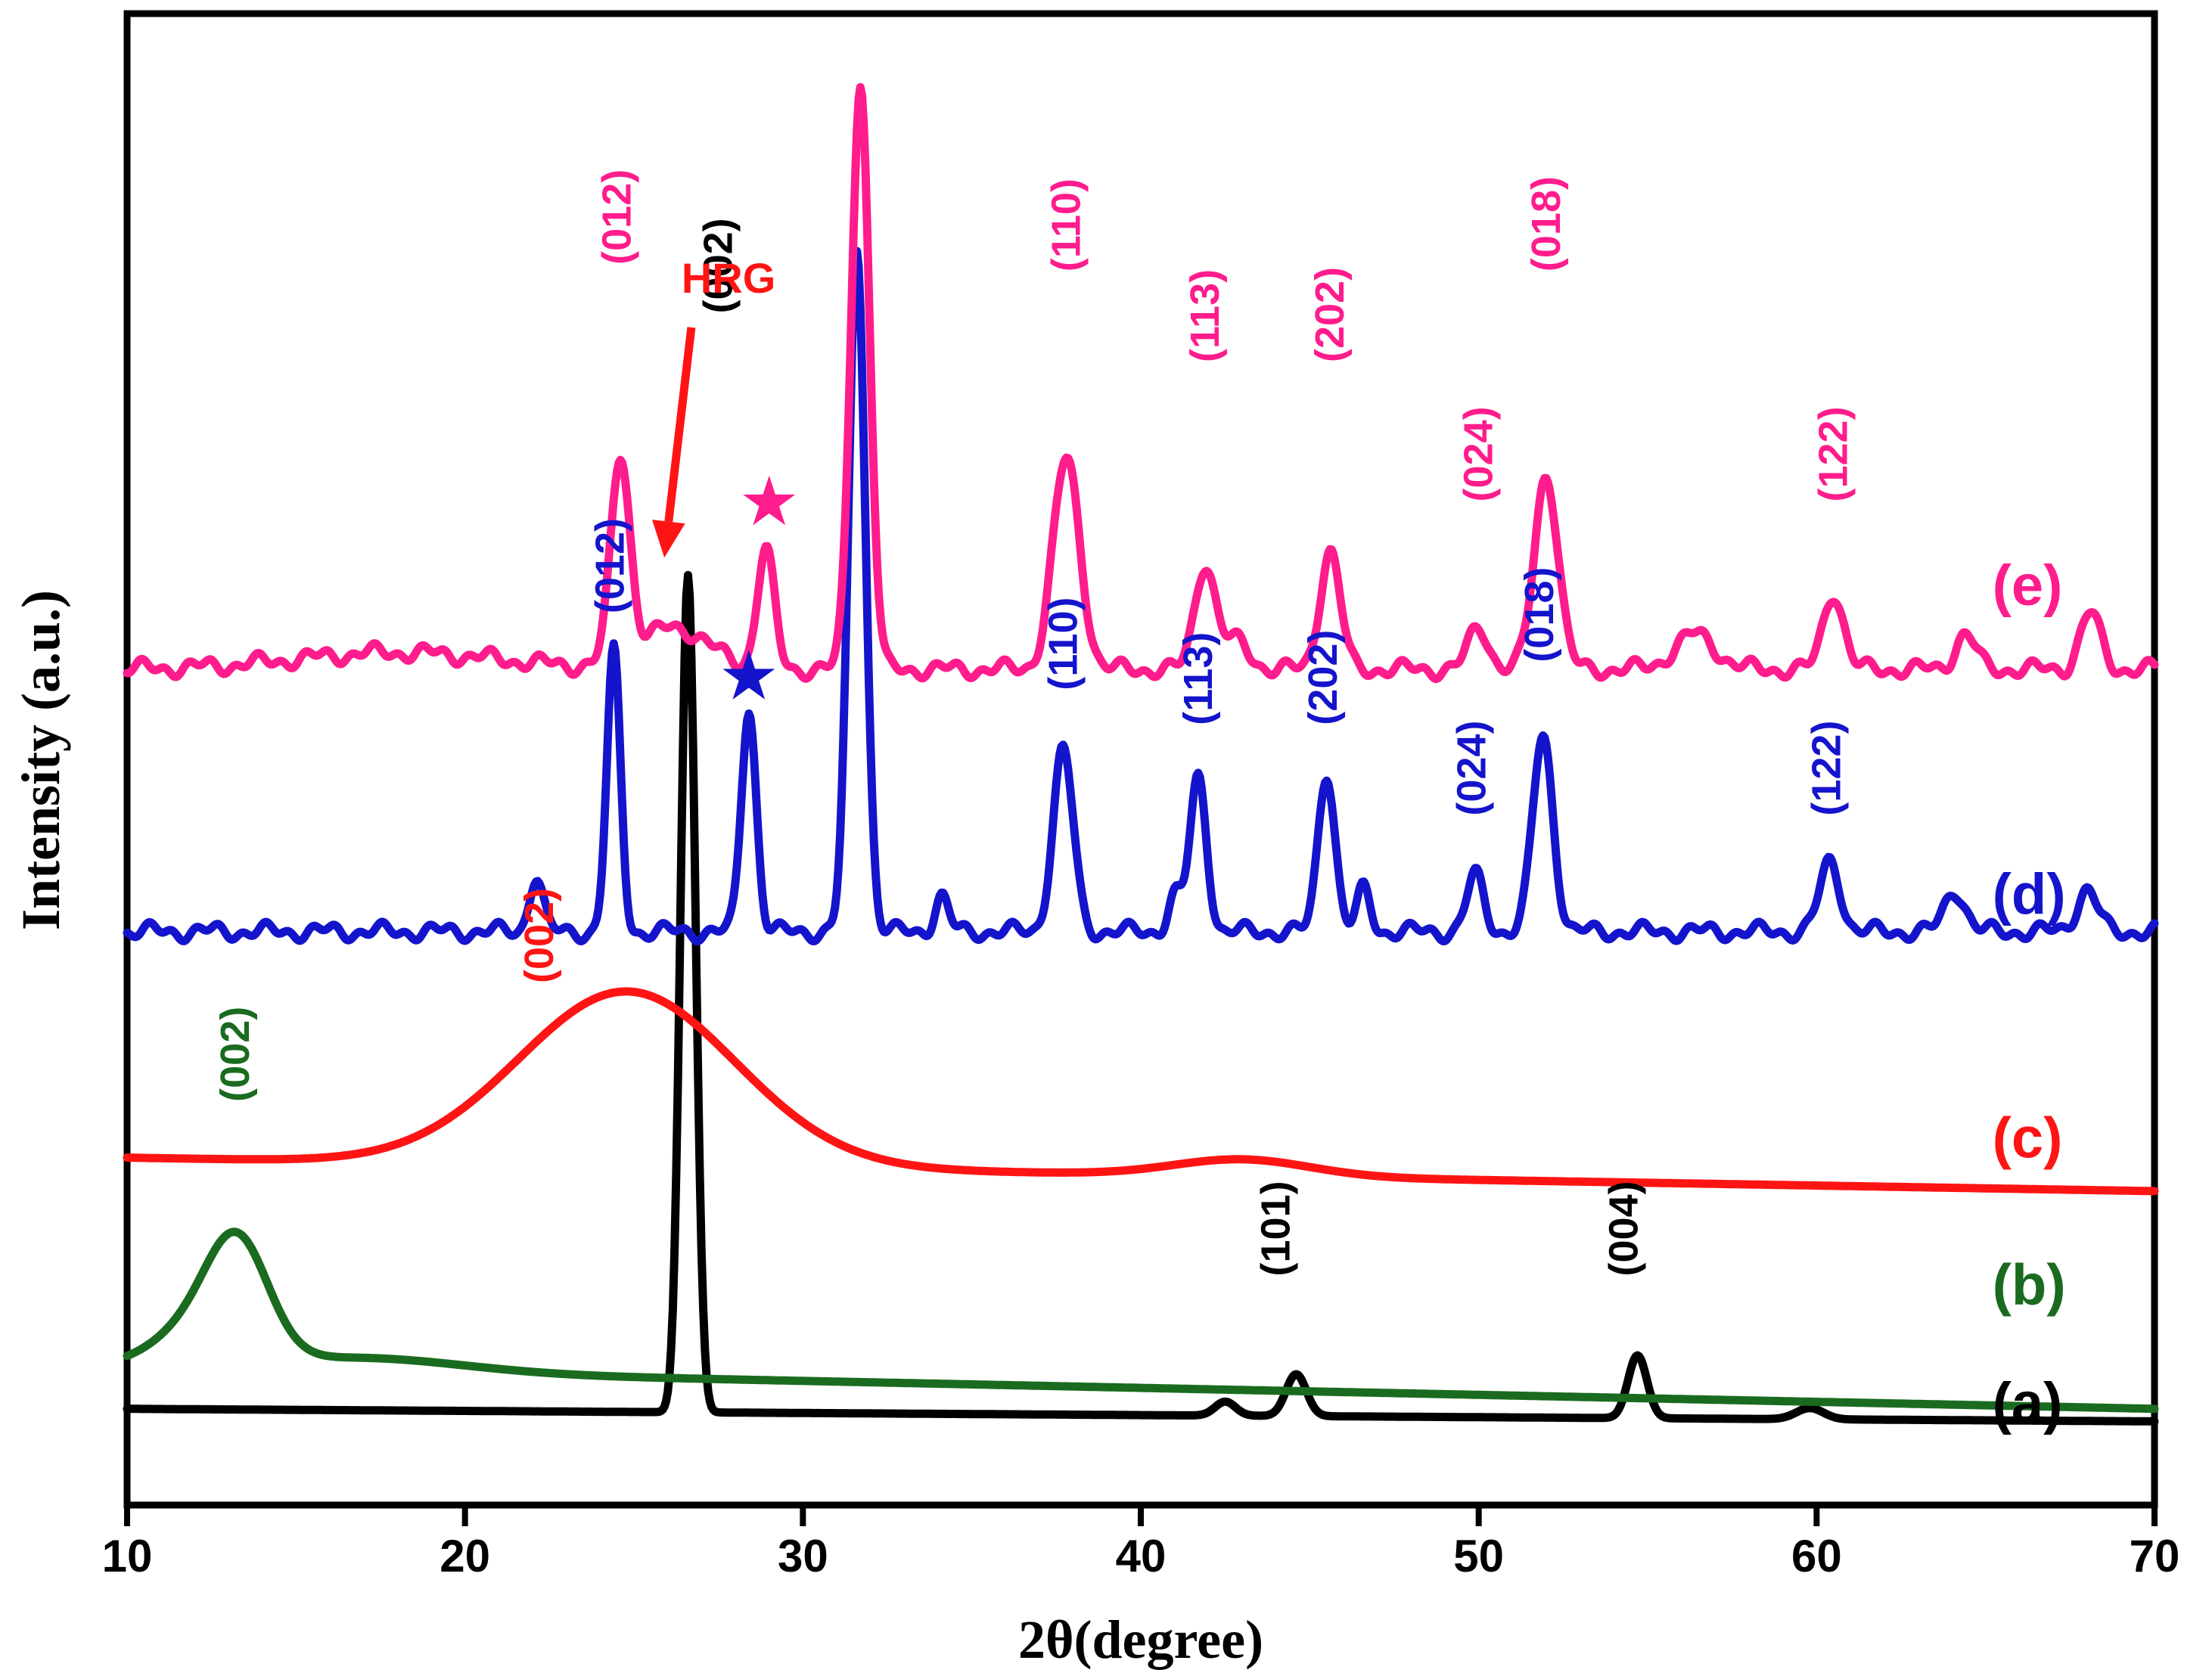 This screenshot has width=2212, height=1679. What do you see at coordinates (465, 1556) in the screenshot?
I see `x-tick-label-20: 20` at bounding box center [465, 1556].